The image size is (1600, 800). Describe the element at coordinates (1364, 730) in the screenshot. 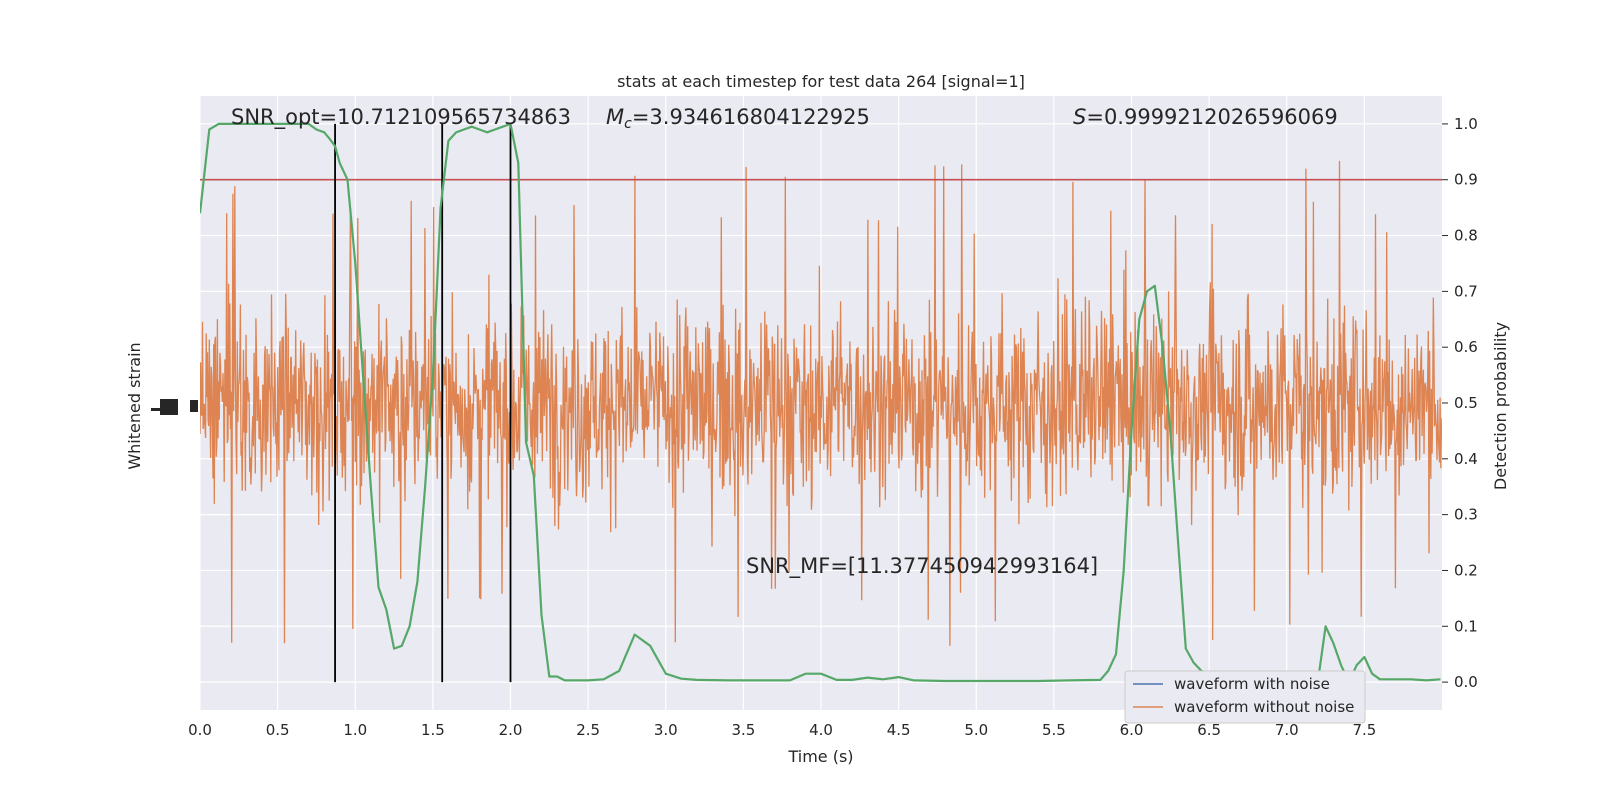

I see `x-tick-label: 7.5` at that location.